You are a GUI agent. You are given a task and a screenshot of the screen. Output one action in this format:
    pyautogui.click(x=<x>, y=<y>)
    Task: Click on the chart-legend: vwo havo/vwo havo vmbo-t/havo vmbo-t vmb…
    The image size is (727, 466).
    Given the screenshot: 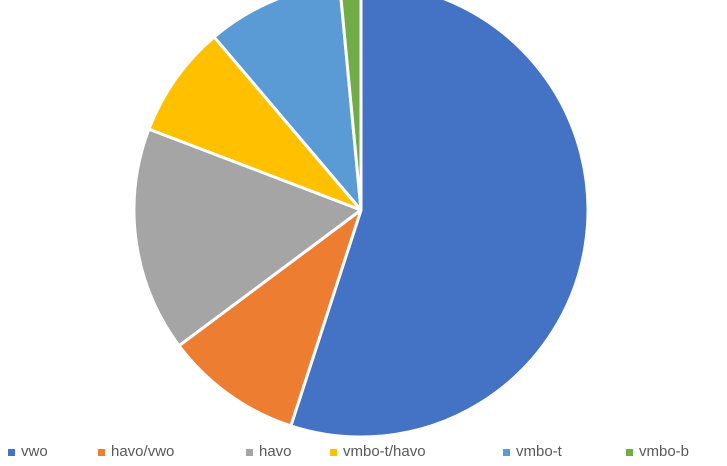 What is the action you would take?
    pyautogui.click(x=367, y=453)
    